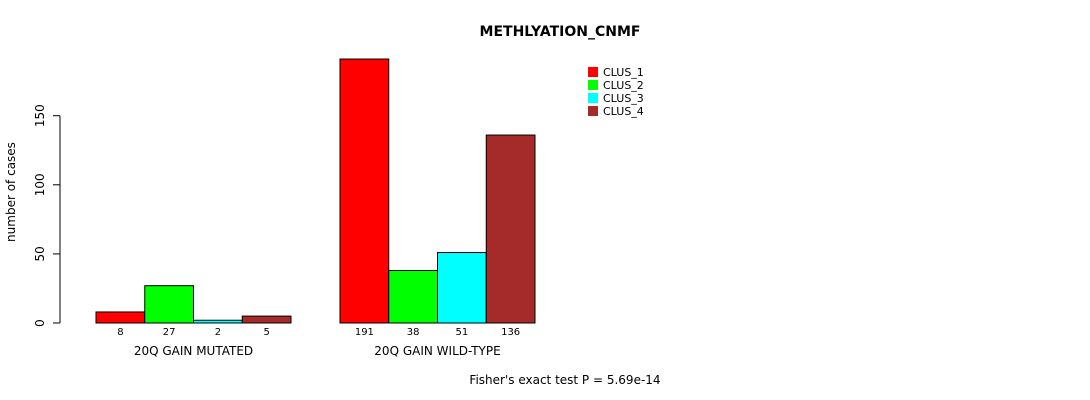 Image resolution: width=1090 pixels, height=400 pixels. I want to click on chart-title: METHLYATION_CNMF, so click(560, 32).